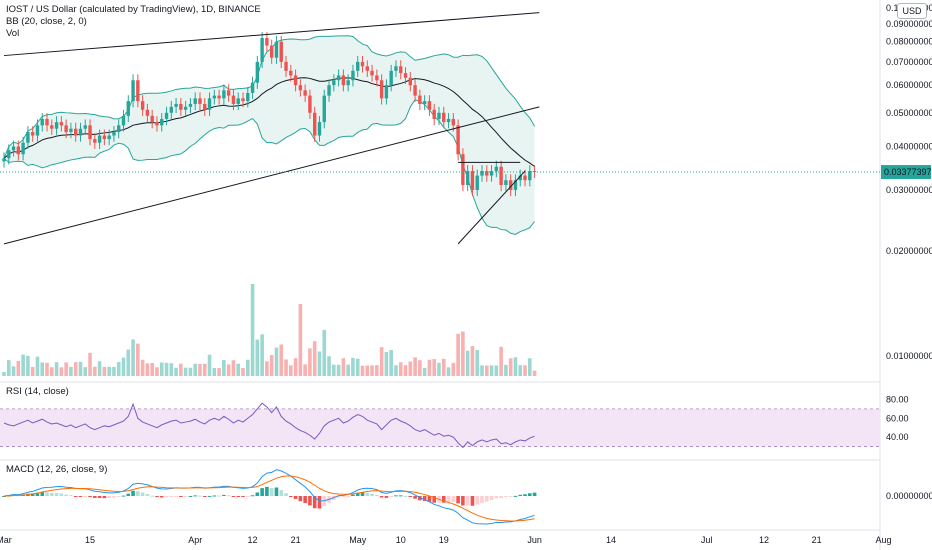  Describe the element at coordinates (269, 497) in the screenshot. I see `macd-panel` at that location.